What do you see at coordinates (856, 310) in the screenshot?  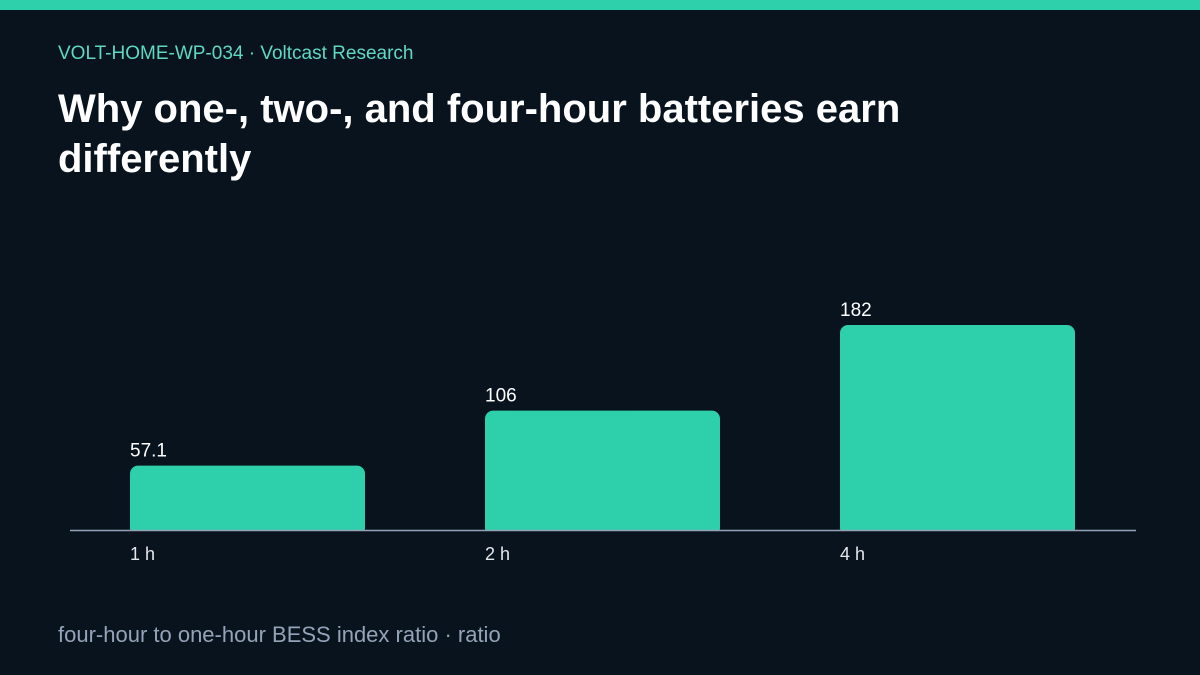 I see `value-label-2: 182` at bounding box center [856, 310].